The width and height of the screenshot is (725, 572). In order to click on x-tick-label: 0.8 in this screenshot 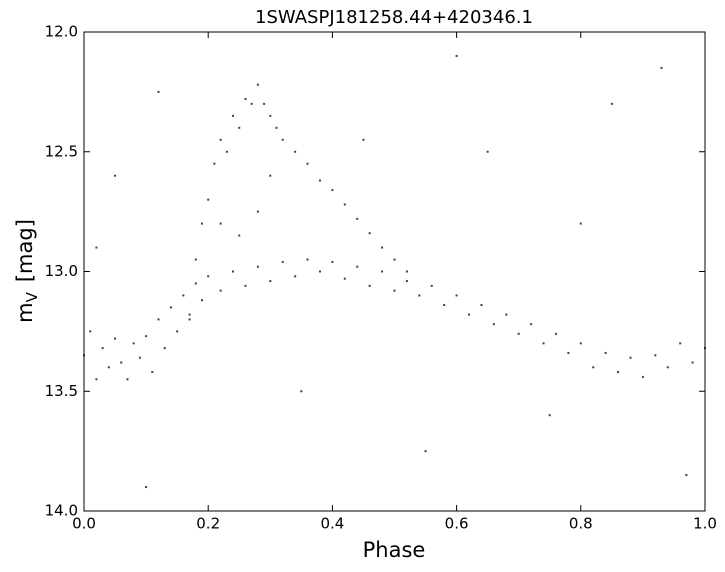, I will do `click(581, 524)`.